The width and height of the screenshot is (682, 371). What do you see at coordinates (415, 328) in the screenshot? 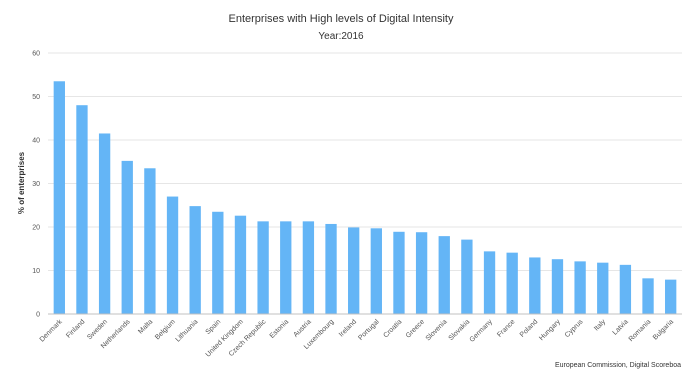
I see `x-tick-label: Greece` at bounding box center [415, 328].